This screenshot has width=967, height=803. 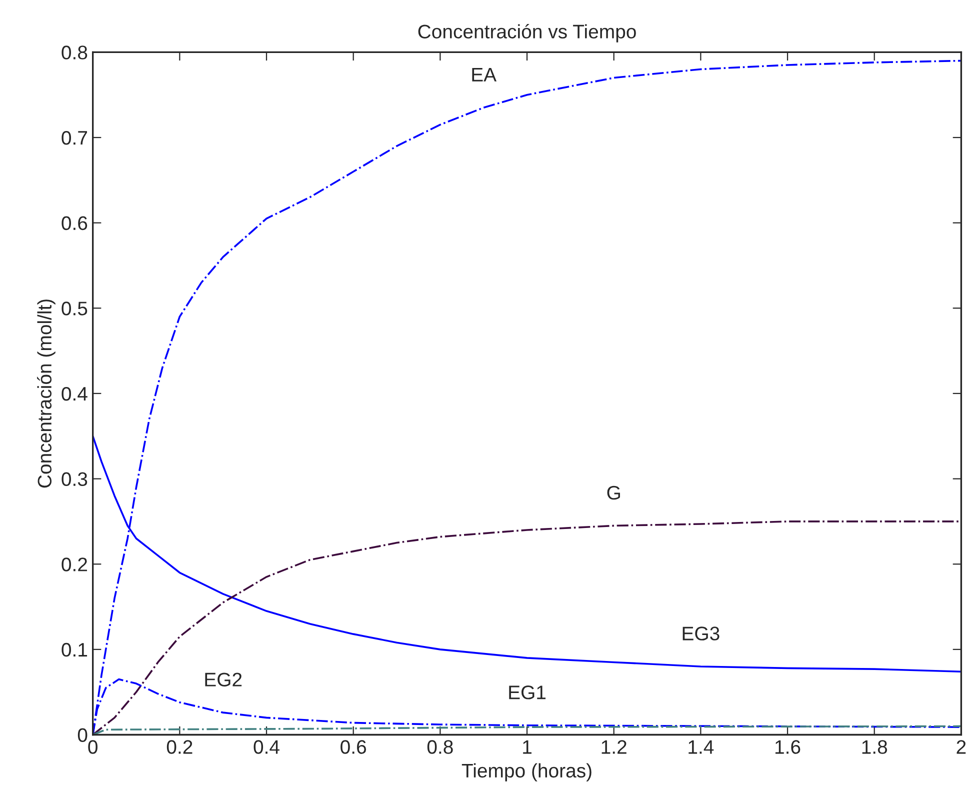 I want to click on x-tick-label: 0.2, so click(x=179, y=747).